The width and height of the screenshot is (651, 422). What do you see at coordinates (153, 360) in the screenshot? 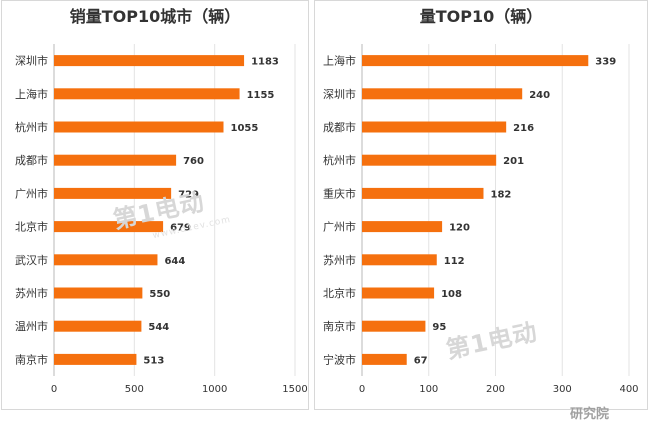
I see `data-label: 513` at bounding box center [153, 360].